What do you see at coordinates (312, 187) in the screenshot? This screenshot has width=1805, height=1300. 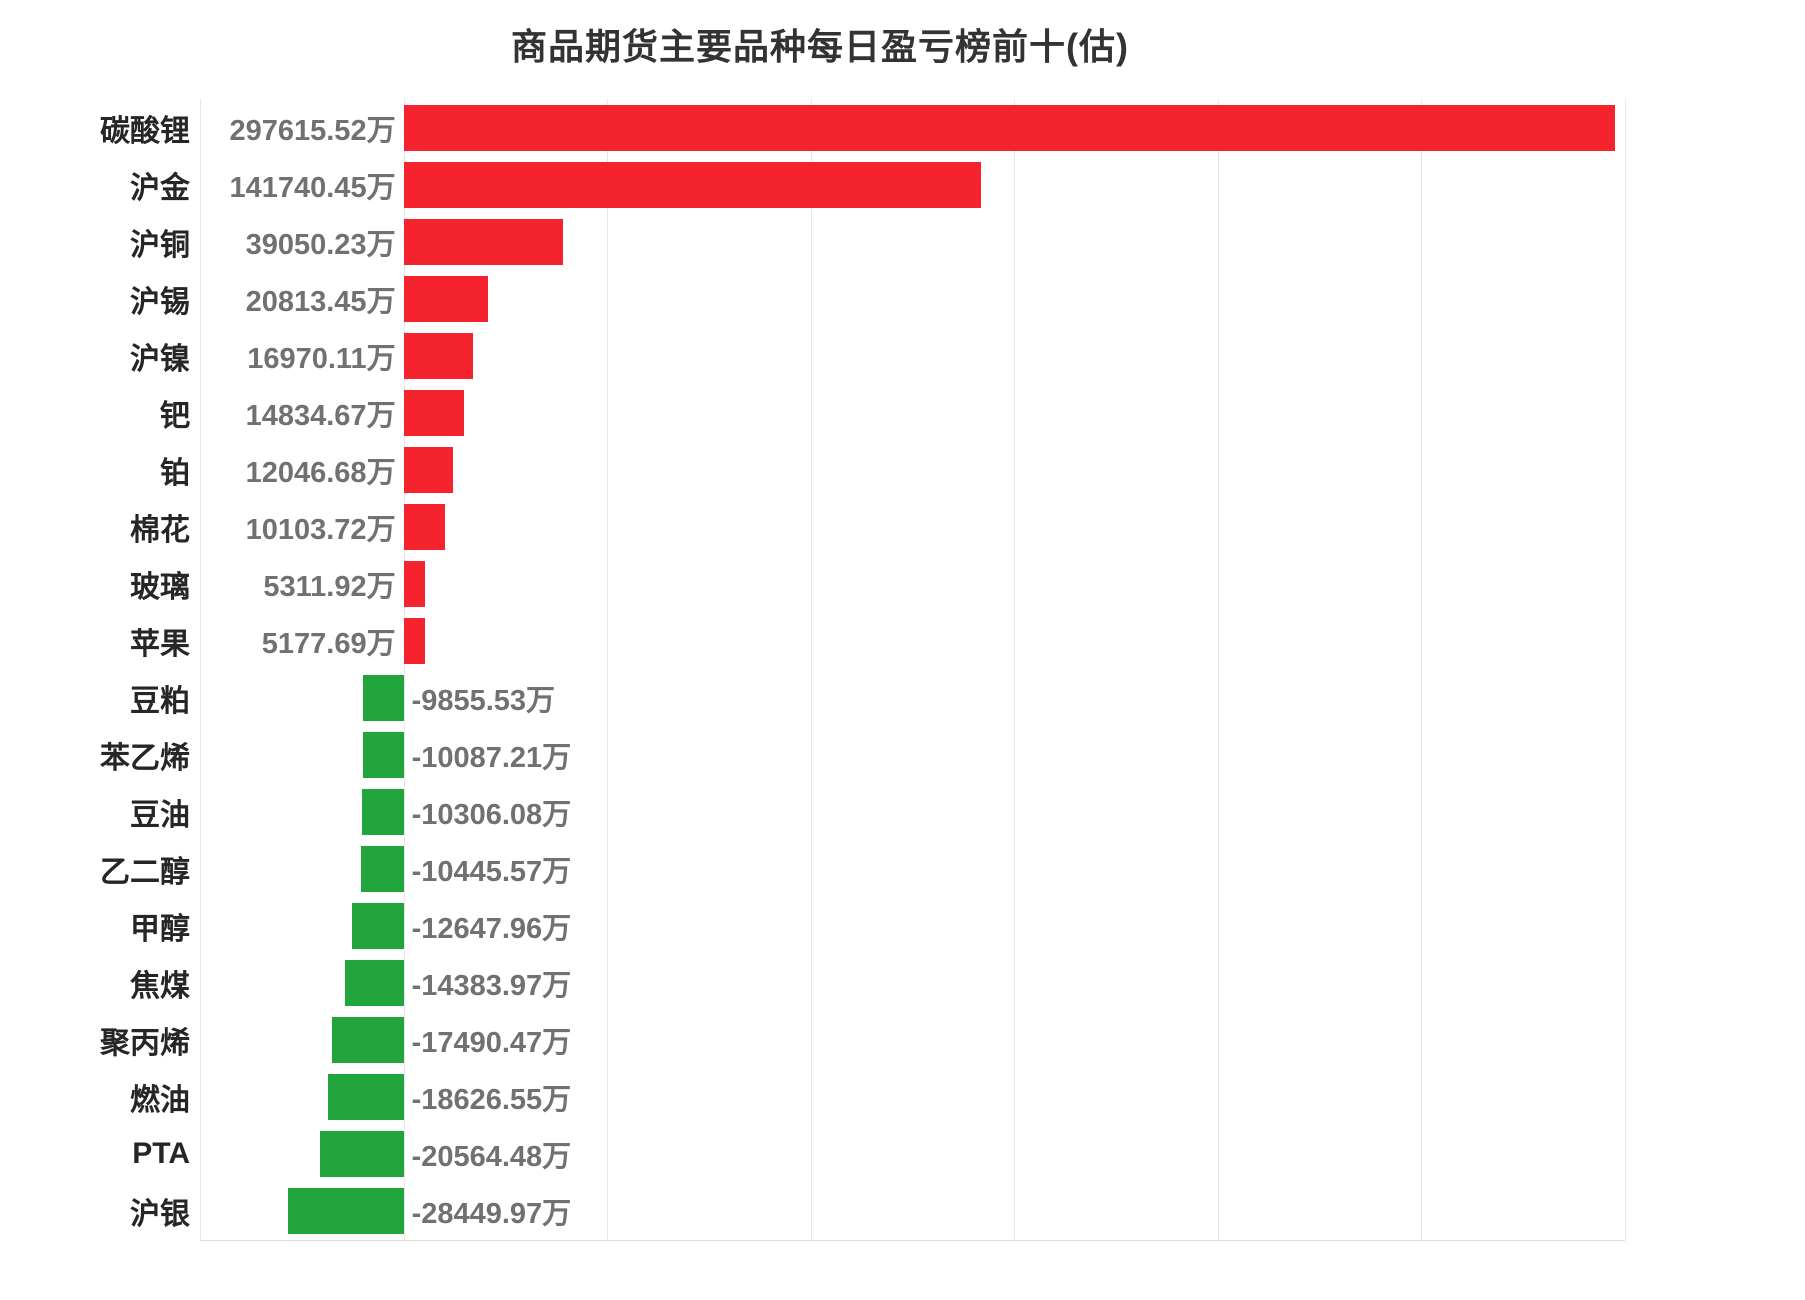 I see `value-label: 141740.45万` at bounding box center [312, 187].